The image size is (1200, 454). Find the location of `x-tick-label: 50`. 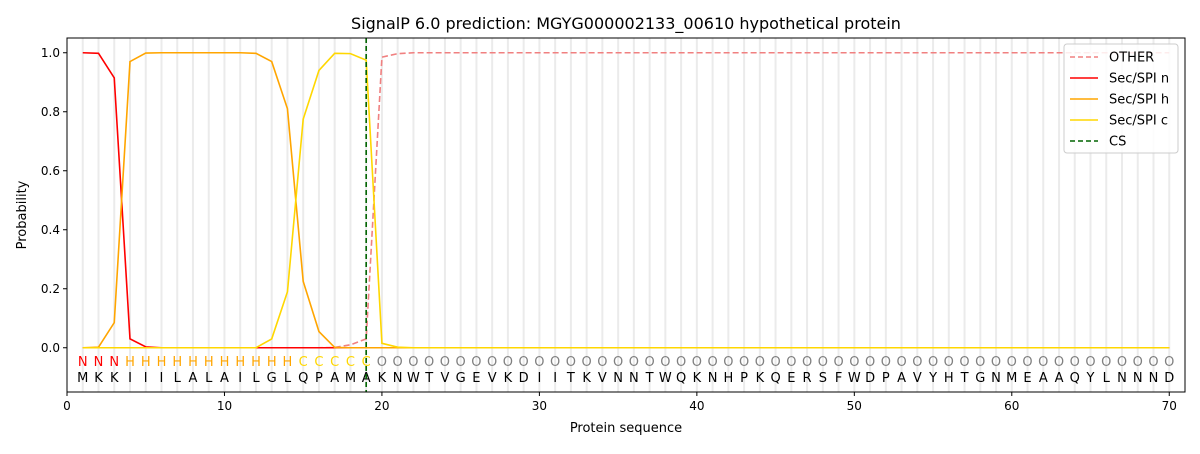

x-tick-label: 50 is located at coordinates (854, 406).